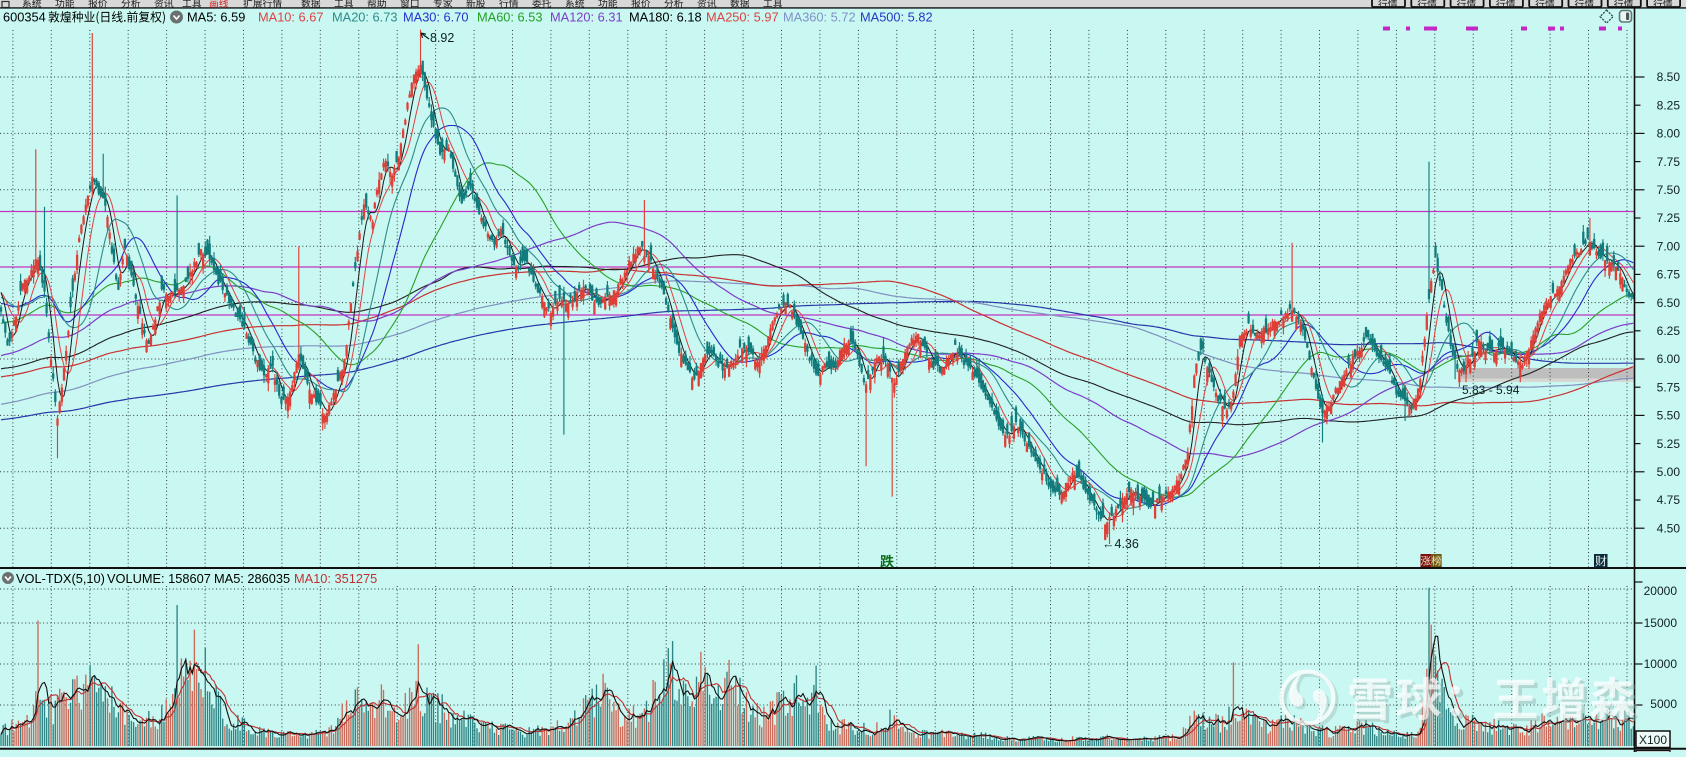 The image size is (1686, 757). I want to click on svg-text: MA250: 5.97, so click(742, 17).